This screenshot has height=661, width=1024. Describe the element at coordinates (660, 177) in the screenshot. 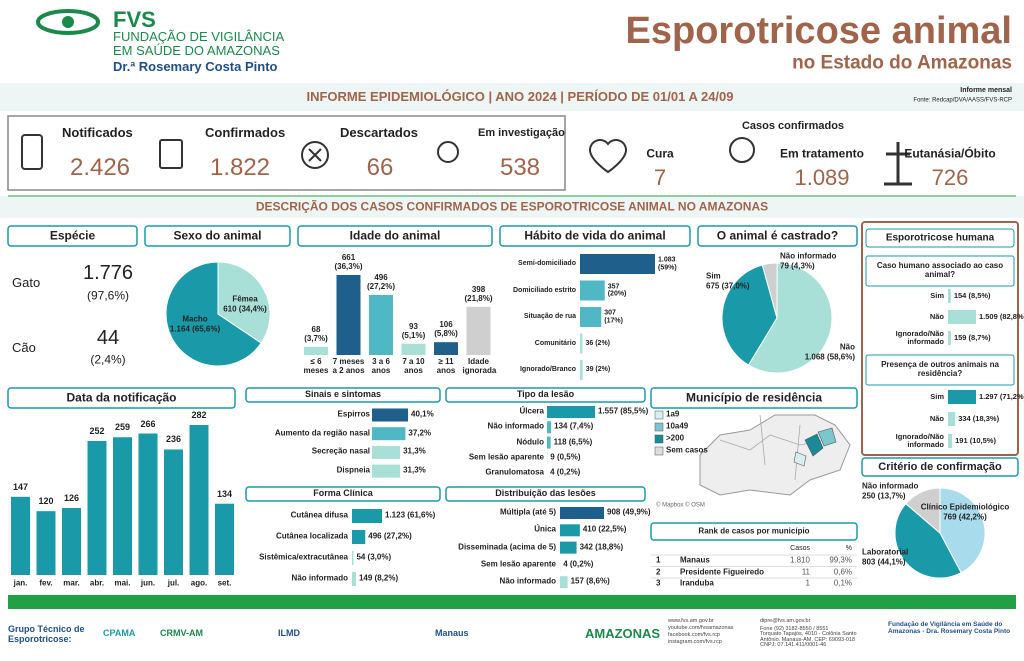

I see `kpi-value: 7` at that location.